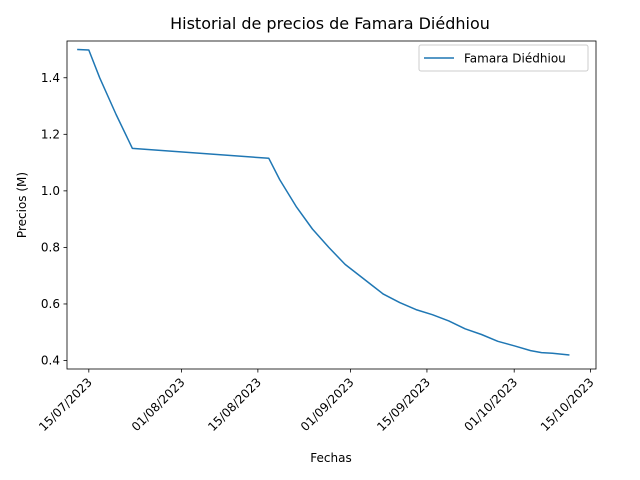 Image resolution: width=640 pixels, height=480 pixels. Describe the element at coordinates (327, 404) in the screenshot. I see `x-tick-label: 01/09/2023` at that location.